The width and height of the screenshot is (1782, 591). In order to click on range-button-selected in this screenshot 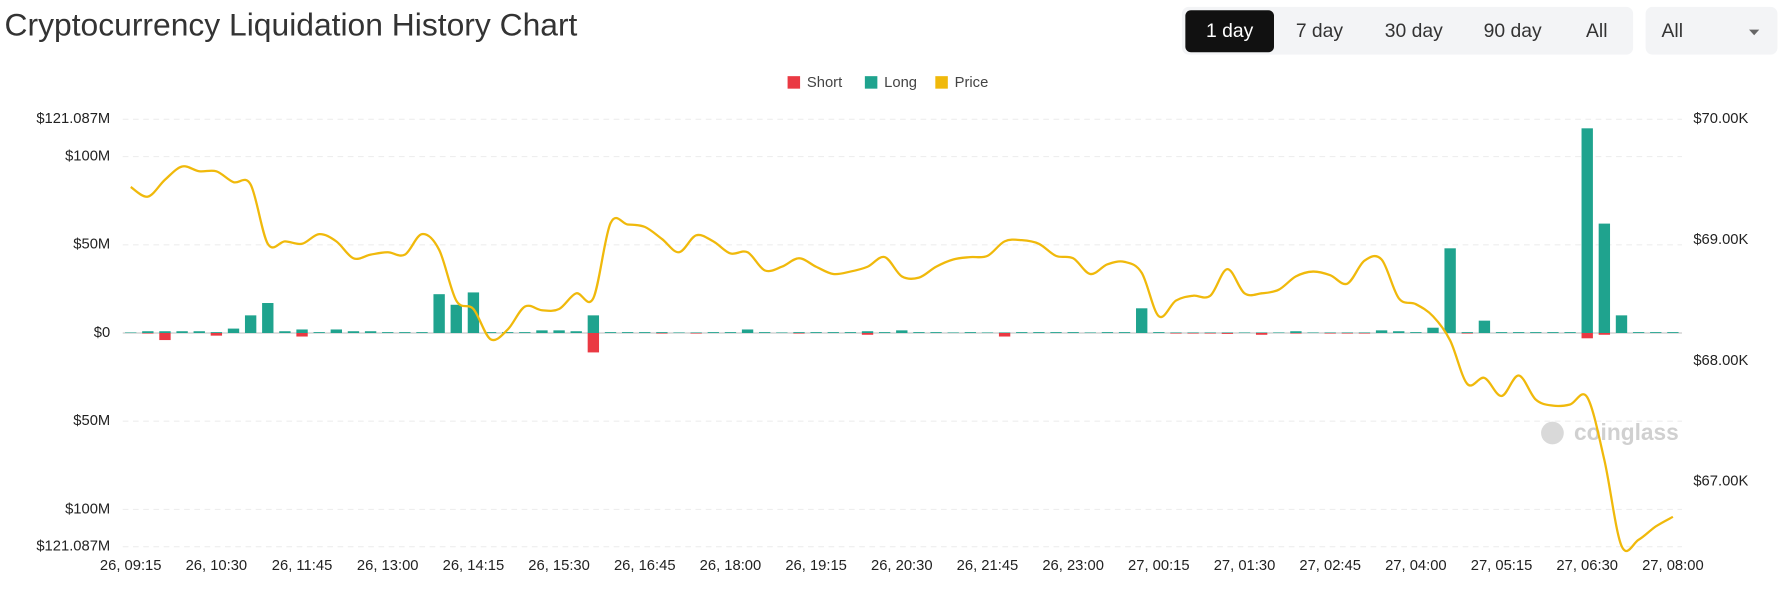, I will do `click(1229, 31)`.